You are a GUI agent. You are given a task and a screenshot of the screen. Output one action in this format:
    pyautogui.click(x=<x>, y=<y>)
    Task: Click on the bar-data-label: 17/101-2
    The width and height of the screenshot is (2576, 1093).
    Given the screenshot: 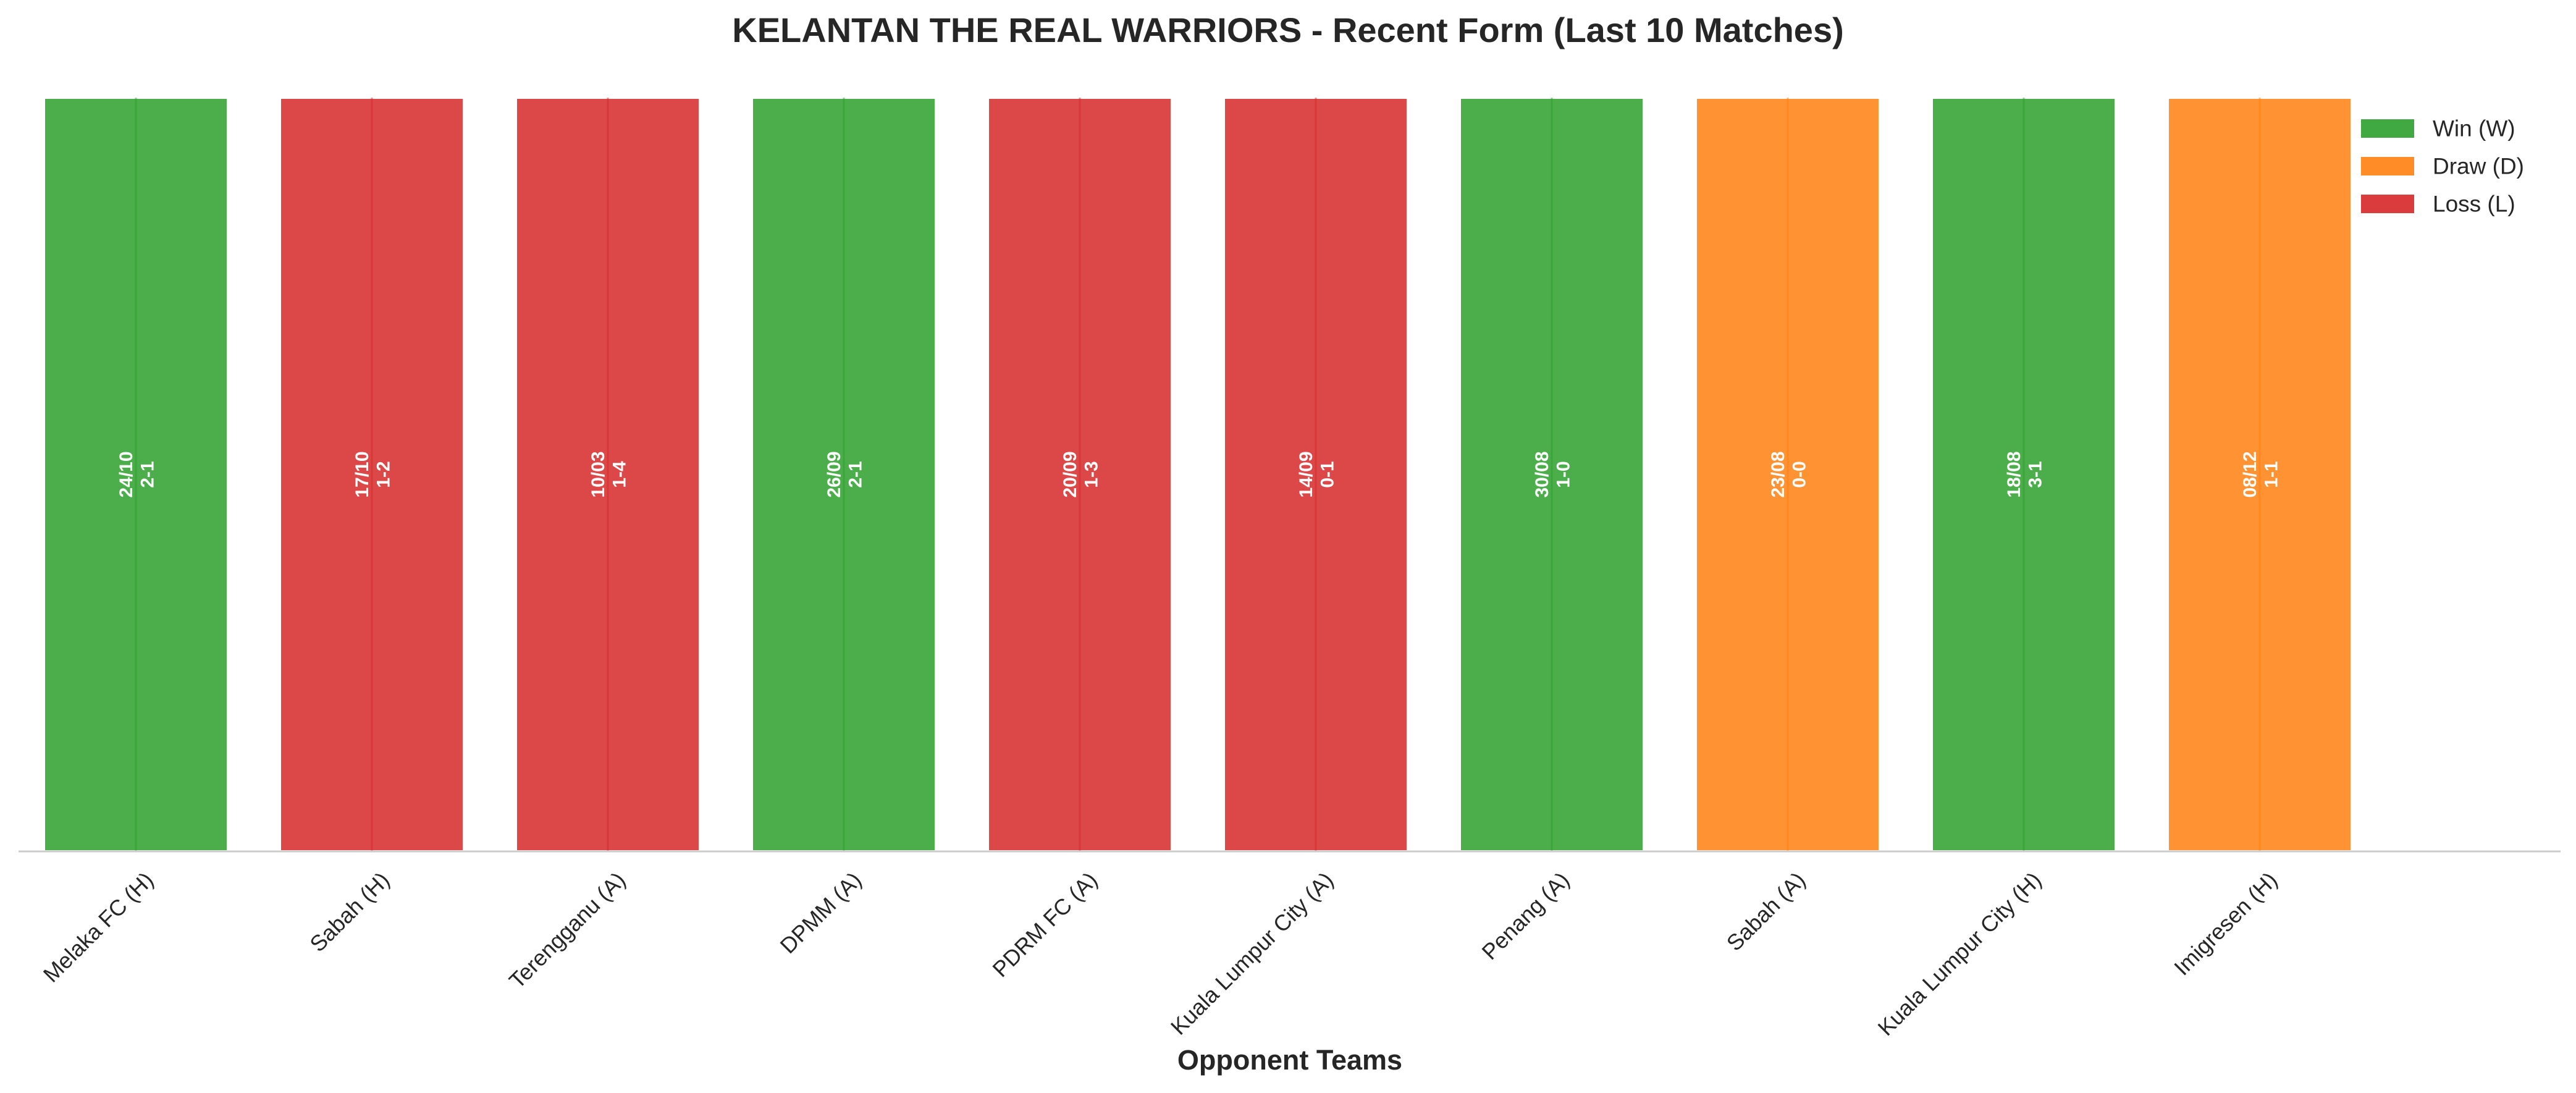 What is the action you would take?
    pyautogui.click(x=373, y=474)
    